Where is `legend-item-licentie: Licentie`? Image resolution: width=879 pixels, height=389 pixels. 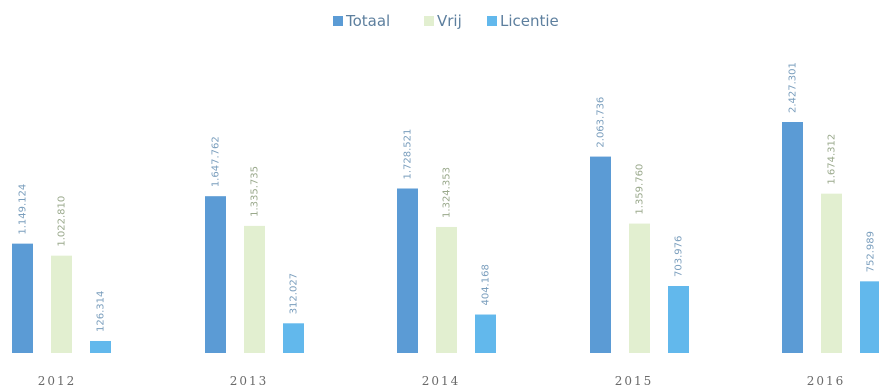
legend-item-licentie: Licentie is located at coordinates (523, 21).